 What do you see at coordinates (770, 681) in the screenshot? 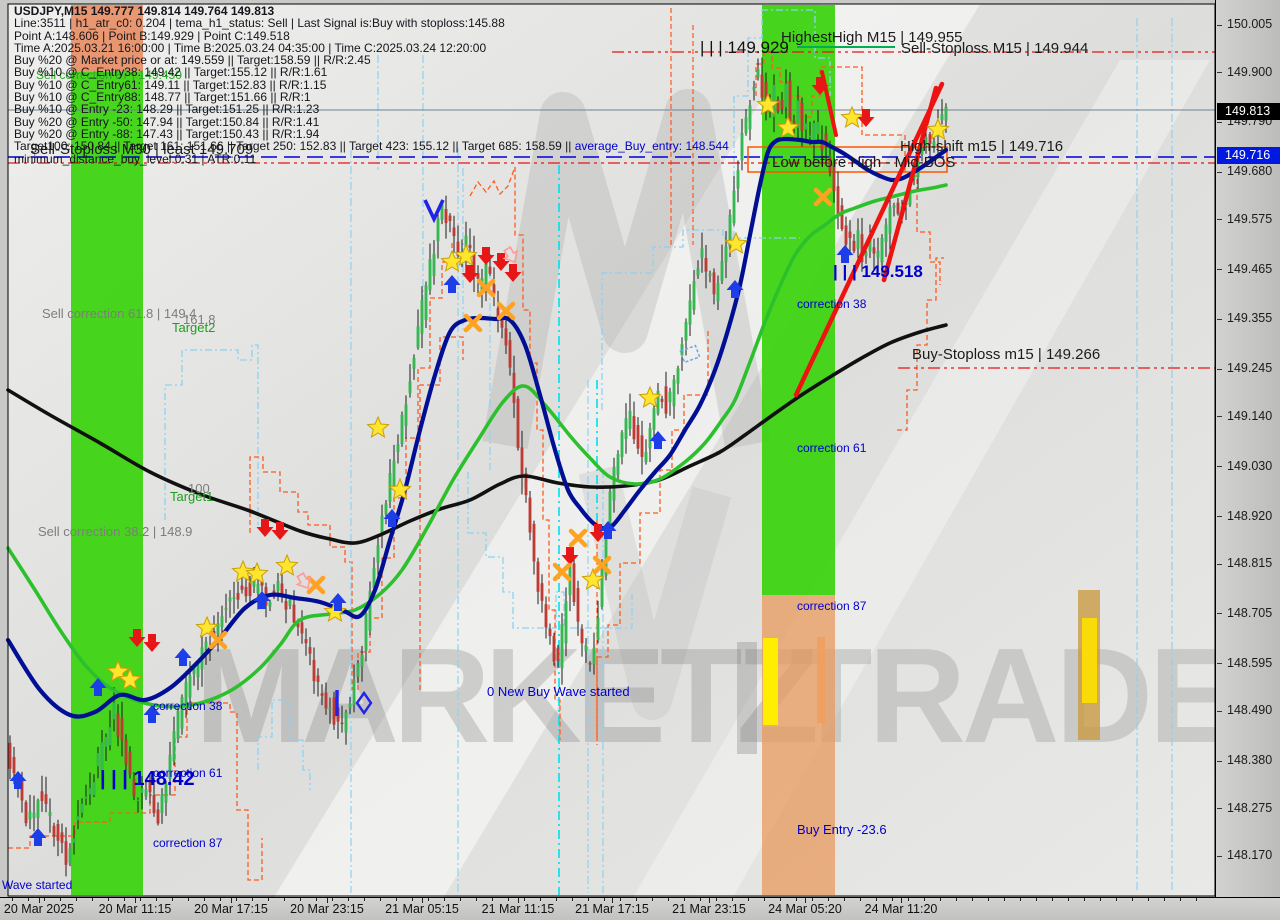
I see `yellow-volume-bar` at bounding box center [770, 681].